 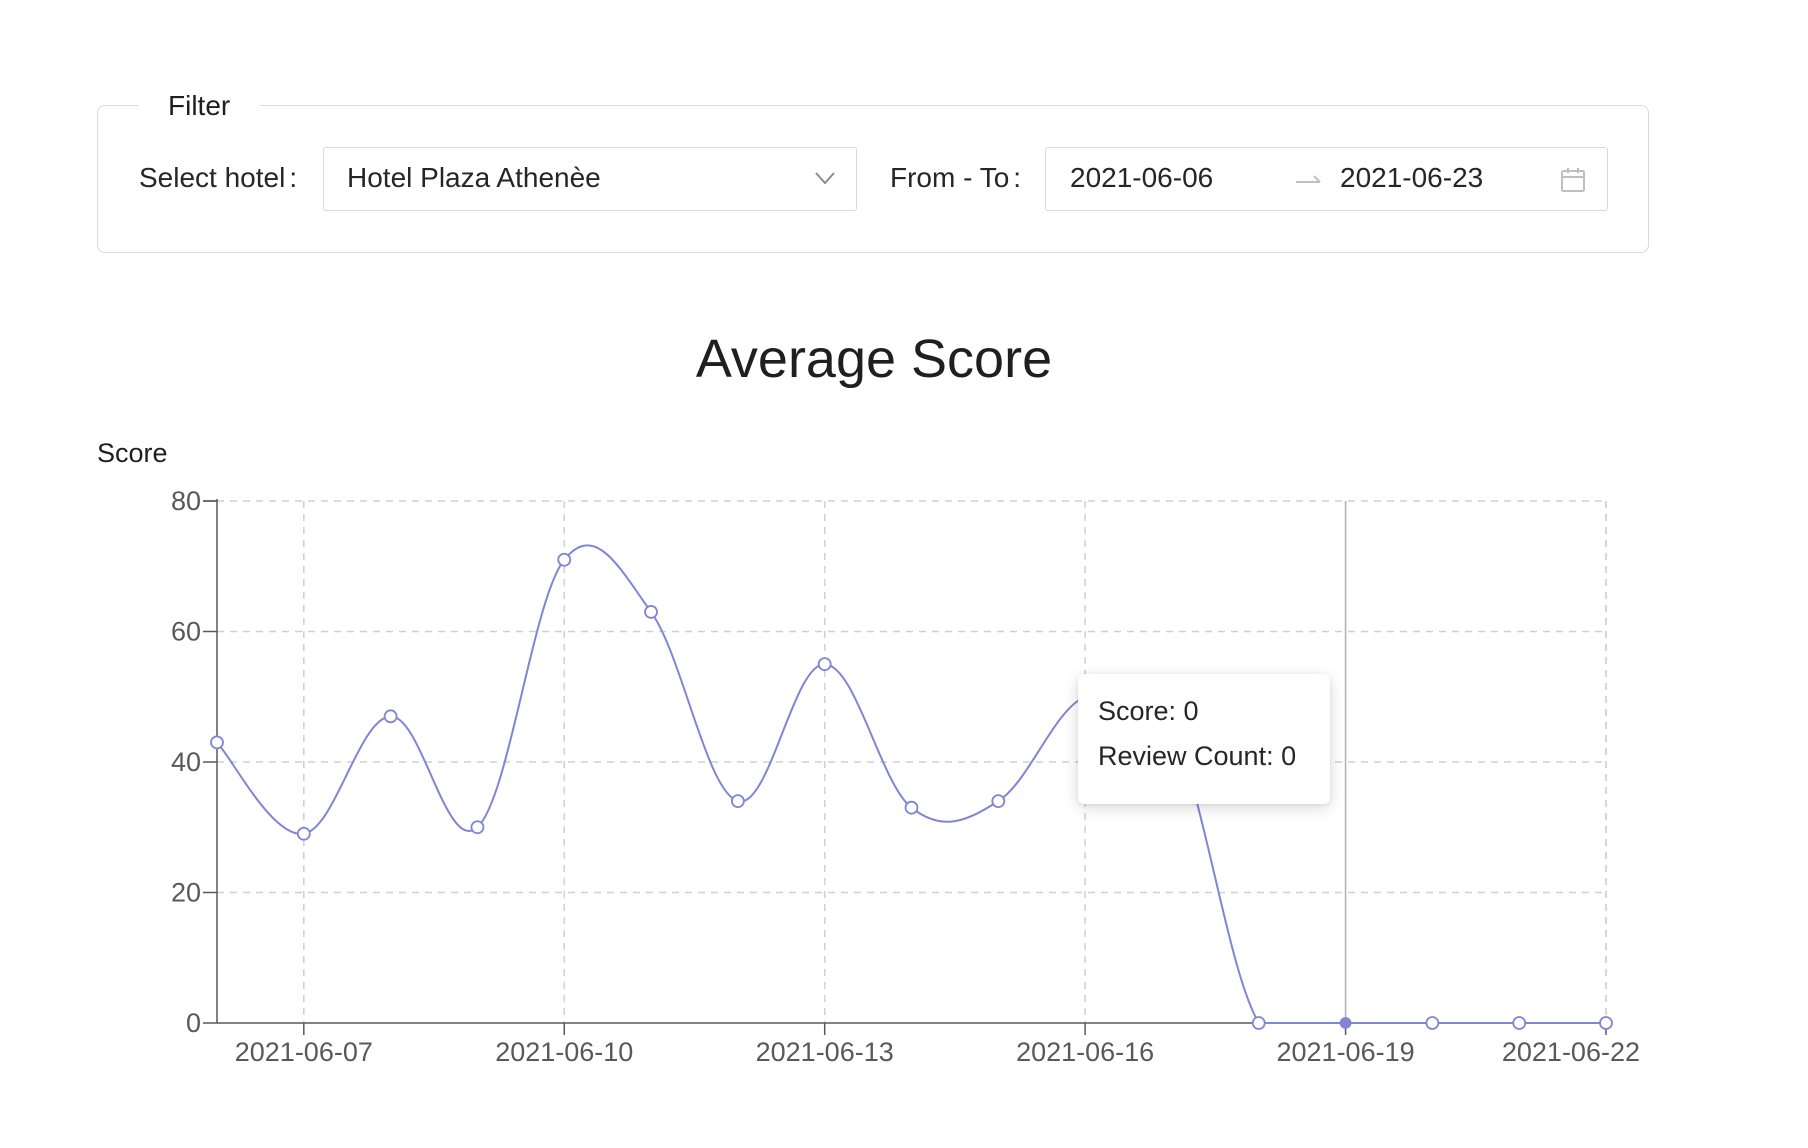 What do you see at coordinates (1308, 179) in the screenshot?
I see `arrow-right-icon` at bounding box center [1308, 179].